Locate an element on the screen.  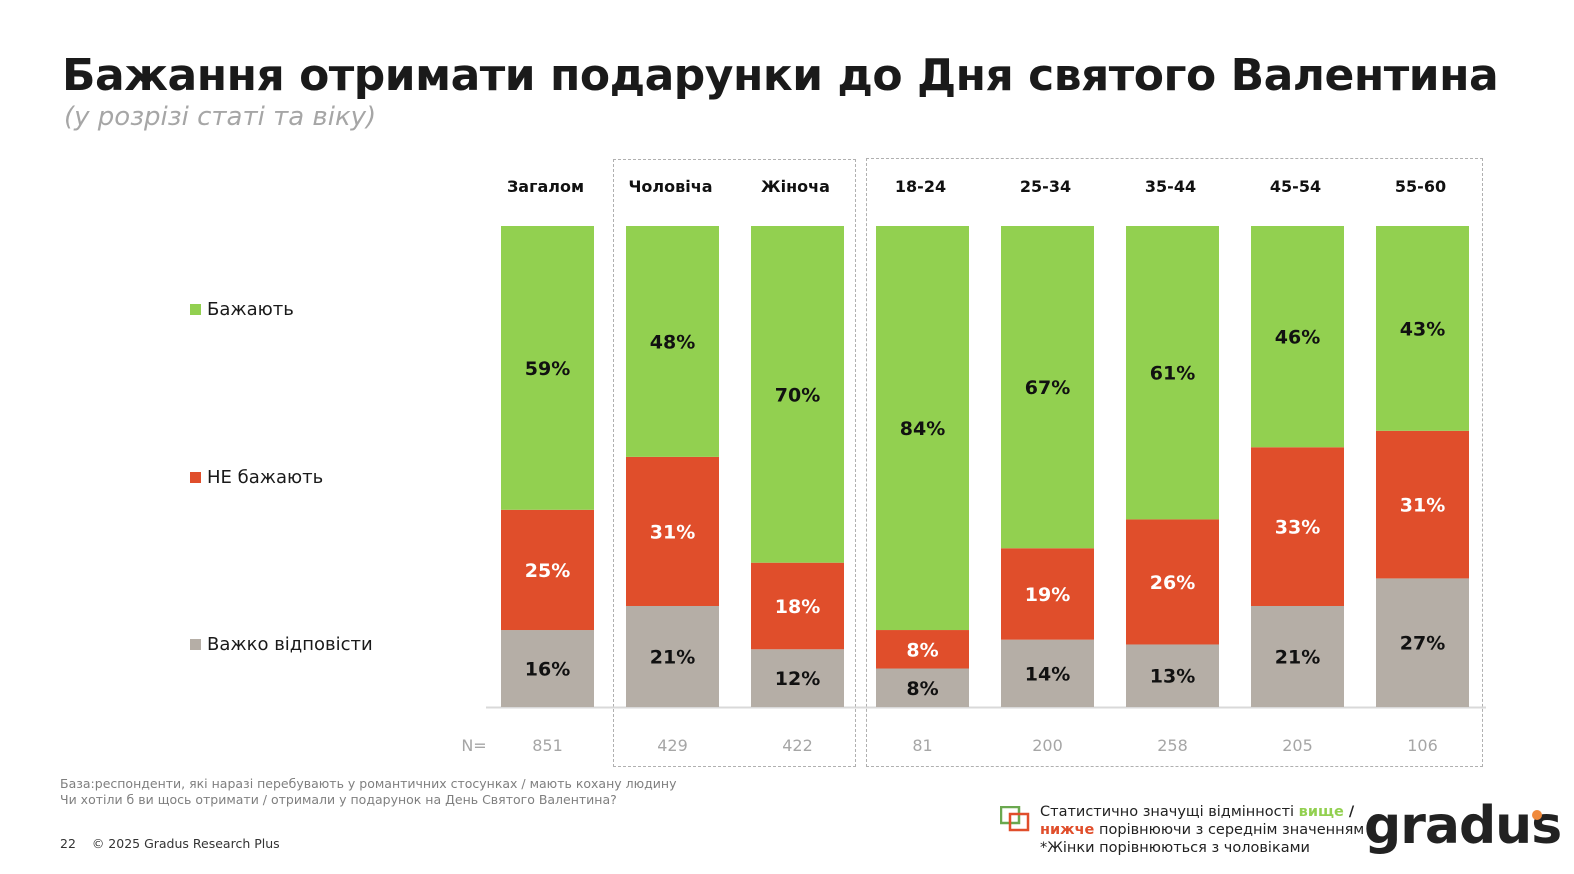
legend-item-want: Бажають is located at coordinates (242, 309).